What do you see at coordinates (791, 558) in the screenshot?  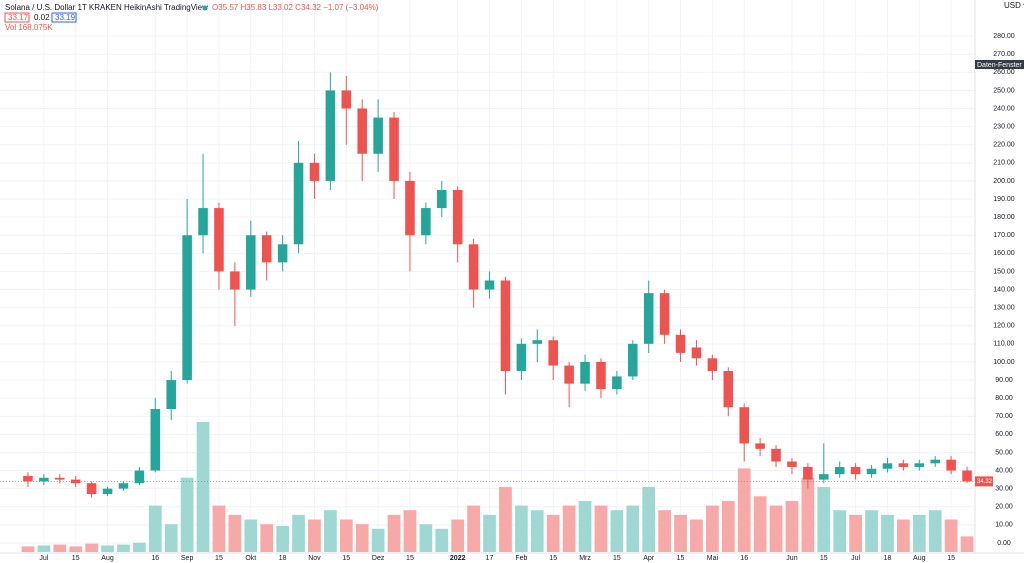 I see `x-tick-label: Jun` at bounding box center [791, 558].